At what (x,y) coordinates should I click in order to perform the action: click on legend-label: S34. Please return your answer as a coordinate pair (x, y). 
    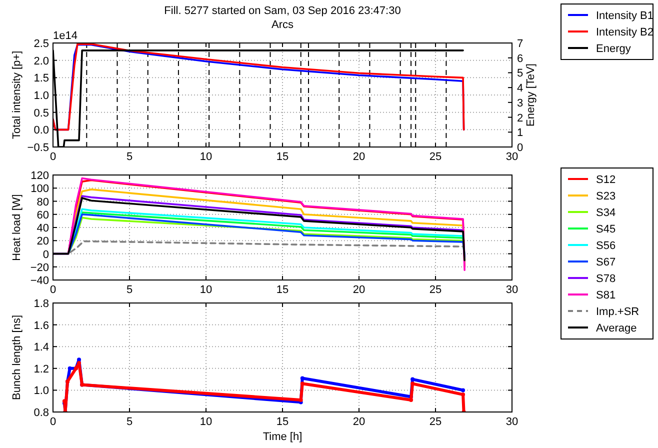
    Looking at the image, I should click on (606, 213).